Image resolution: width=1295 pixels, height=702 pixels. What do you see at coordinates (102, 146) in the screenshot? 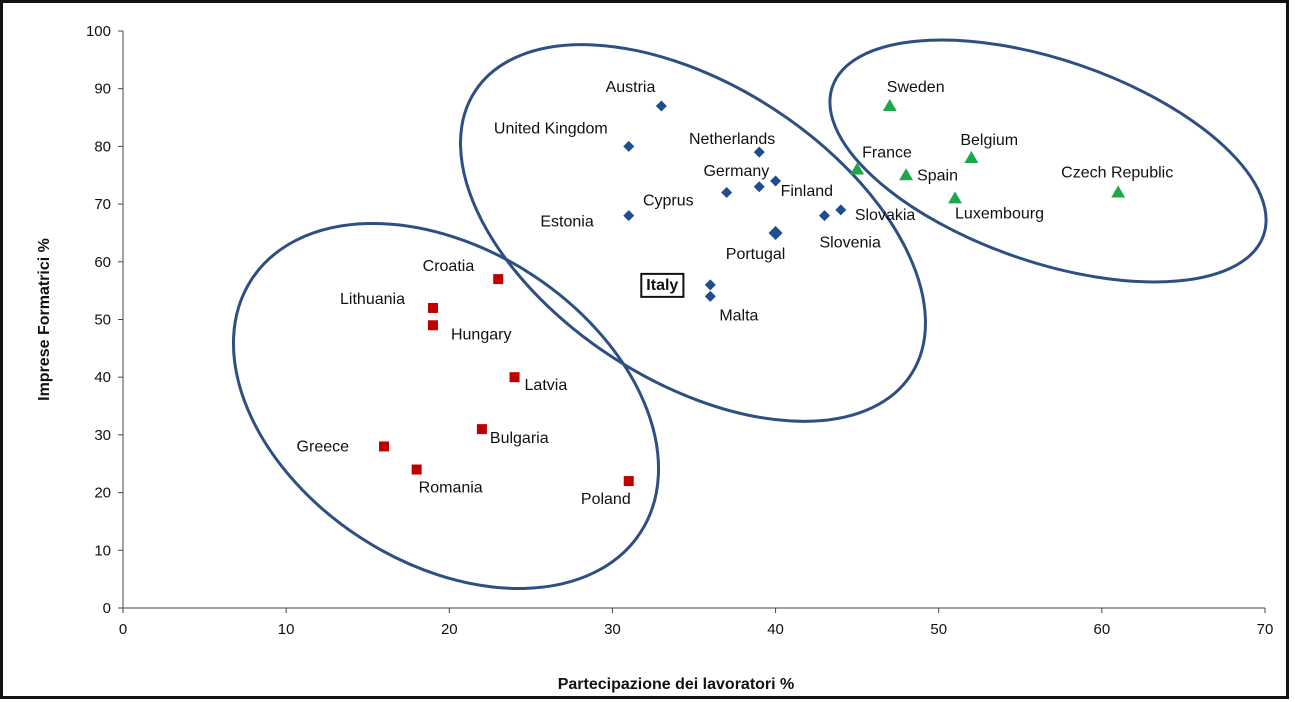
I see `y-tick-label: 80` at bounding box center [102, 146].